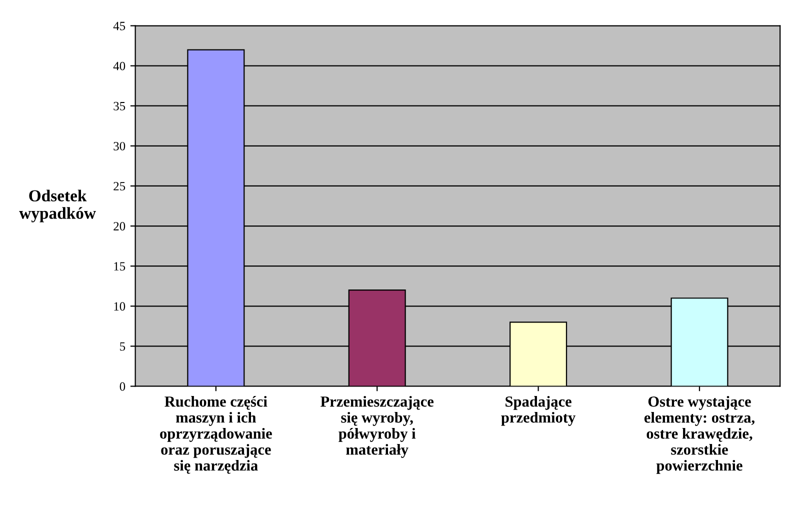 The image size is (796, 515). Describe the element at coordinates (119, 66) in the screenshot. I see `y-tick-label: 40` at that location.